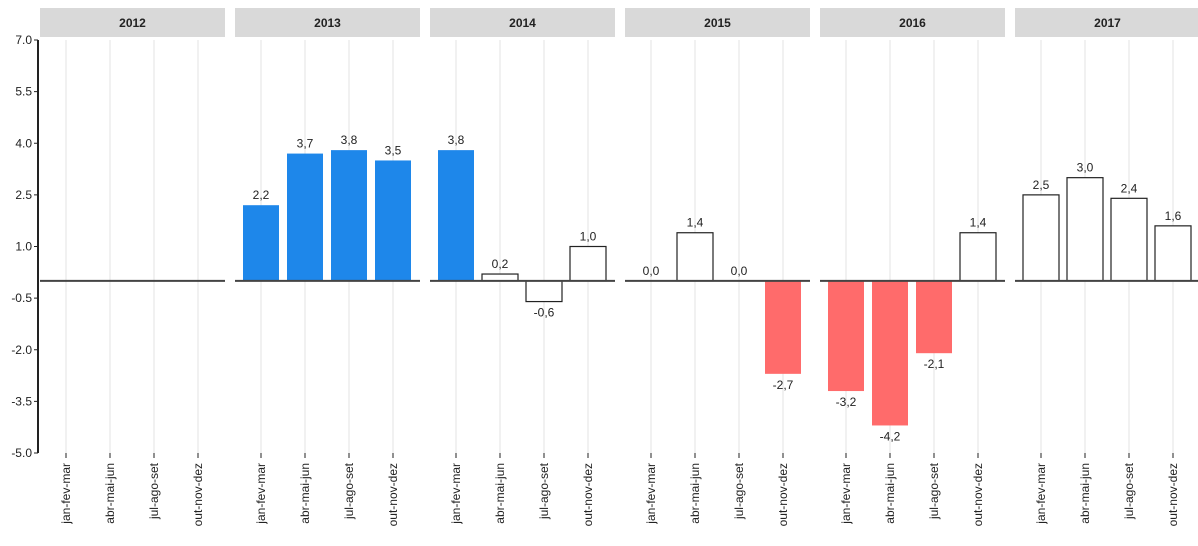 The image size is (1198, 546). What do you see at coordinates (1041, 185) in the screenshot?
I see `value-label: 2,5` at bounding box center [1041, 185].